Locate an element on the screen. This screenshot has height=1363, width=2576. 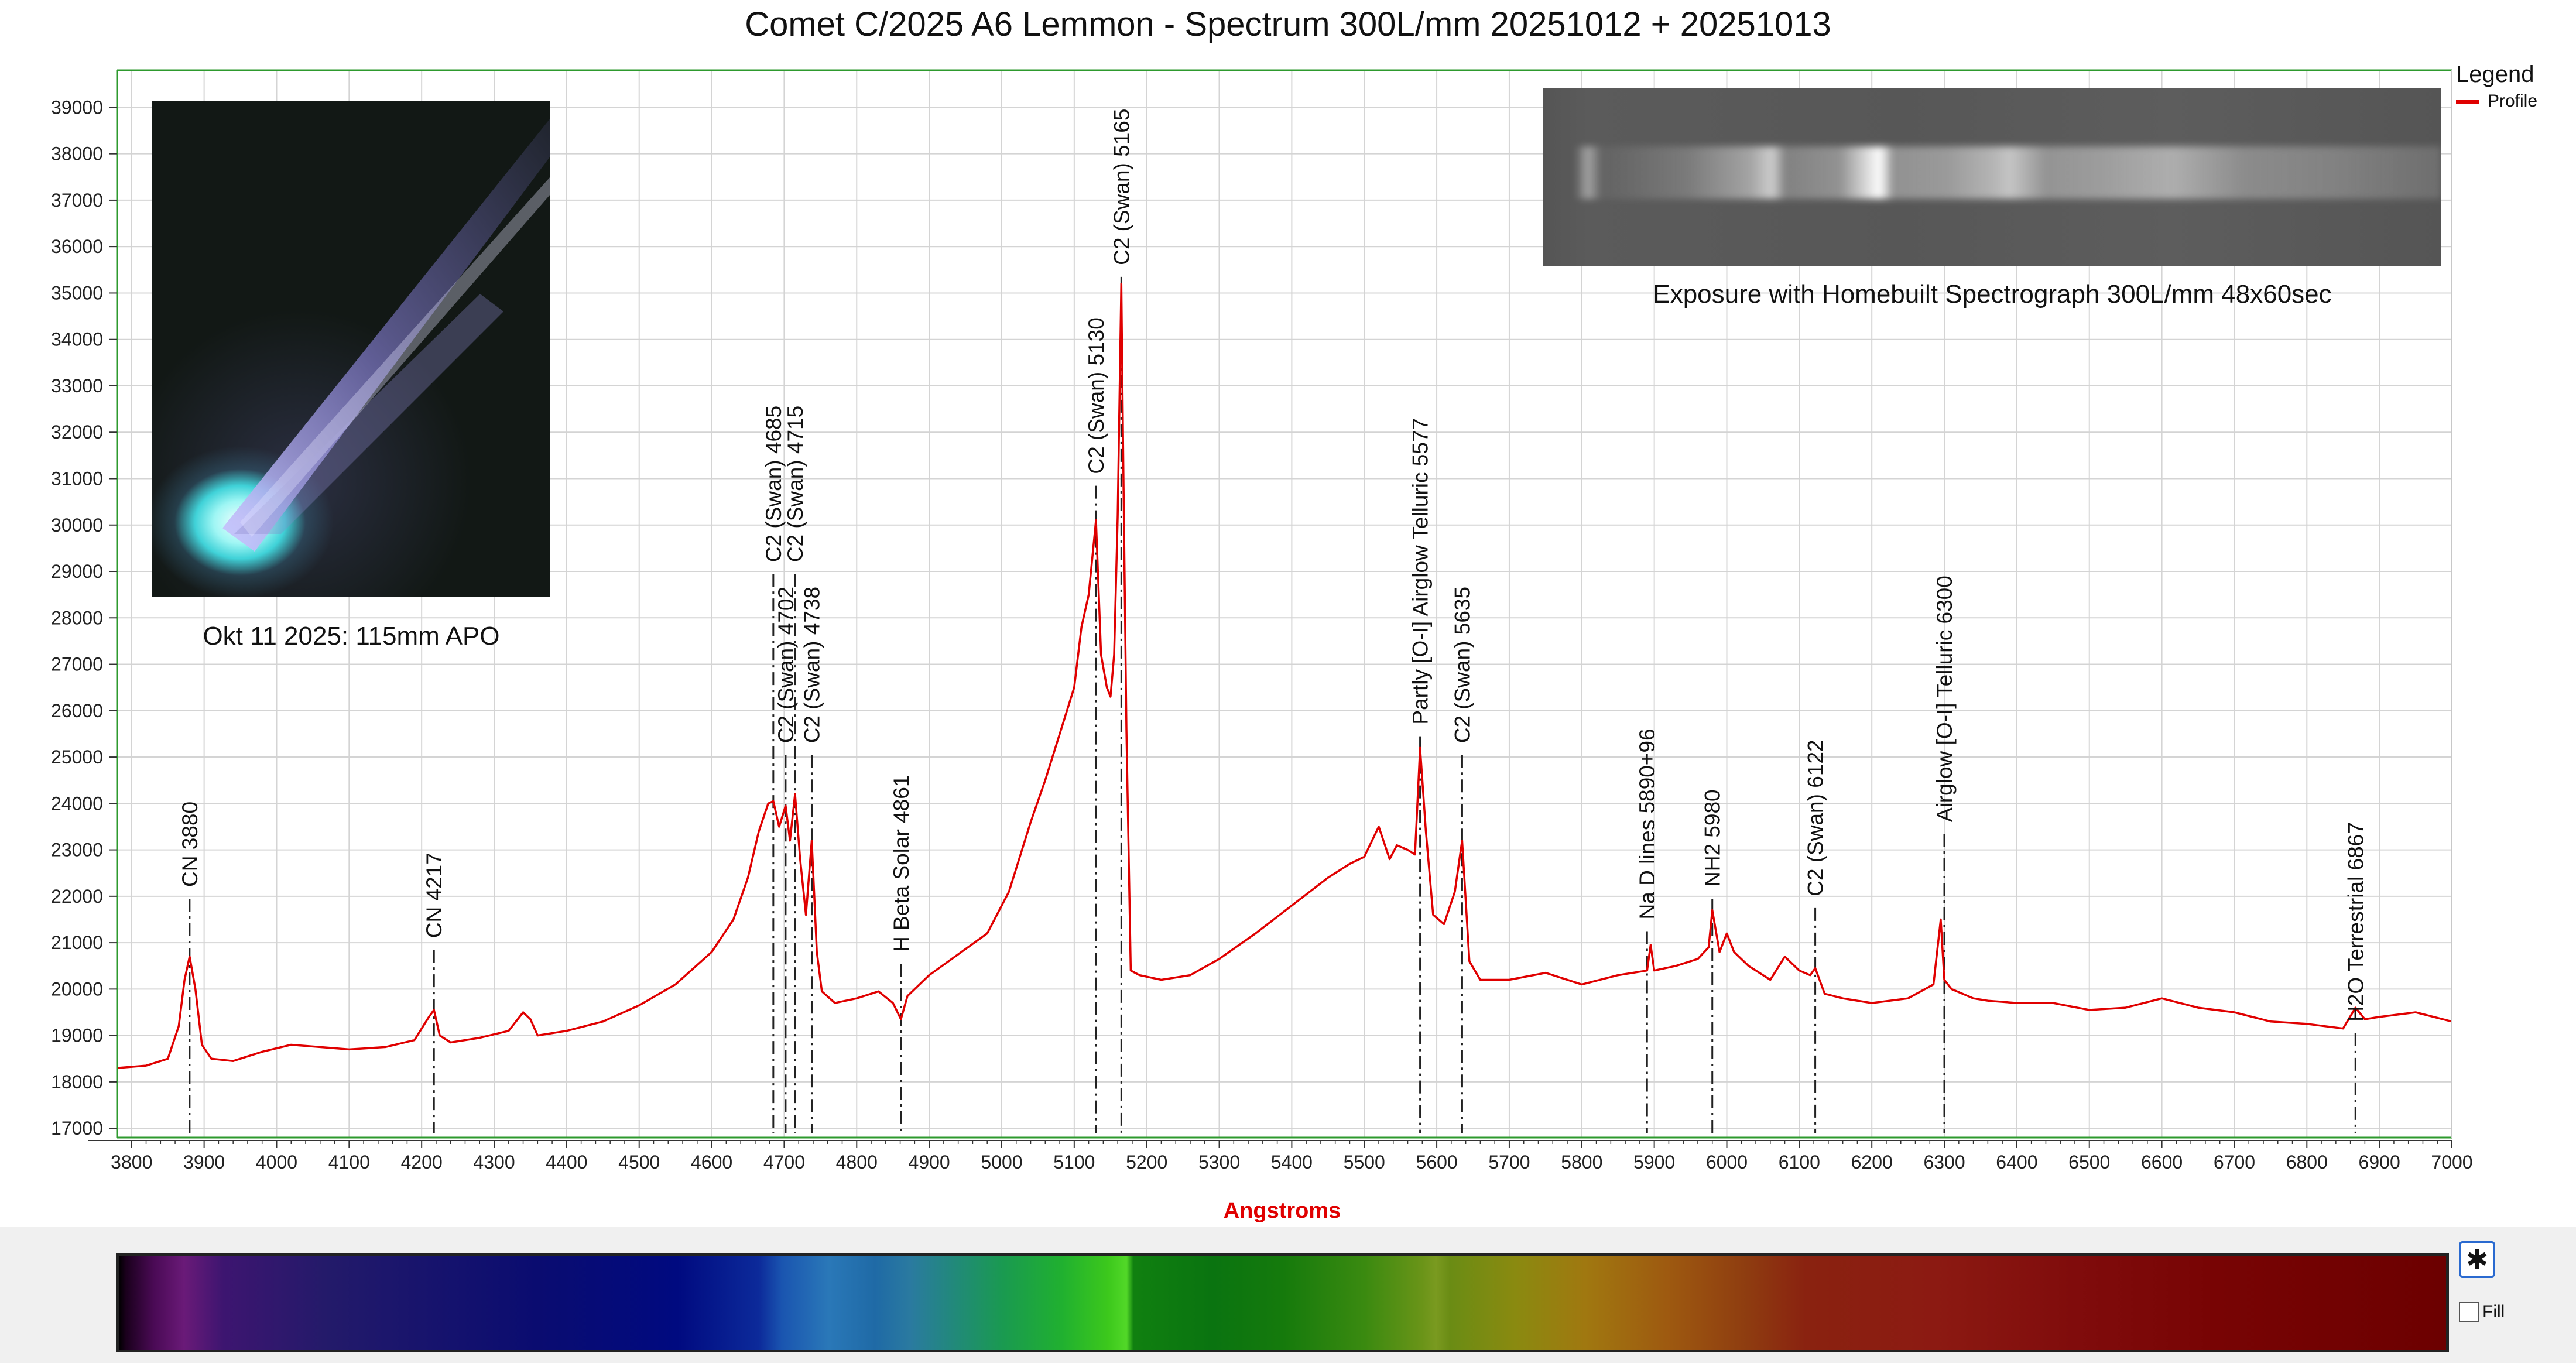
marker-label: C2 (Swan) 4715 is located at coordinates (795, 484).